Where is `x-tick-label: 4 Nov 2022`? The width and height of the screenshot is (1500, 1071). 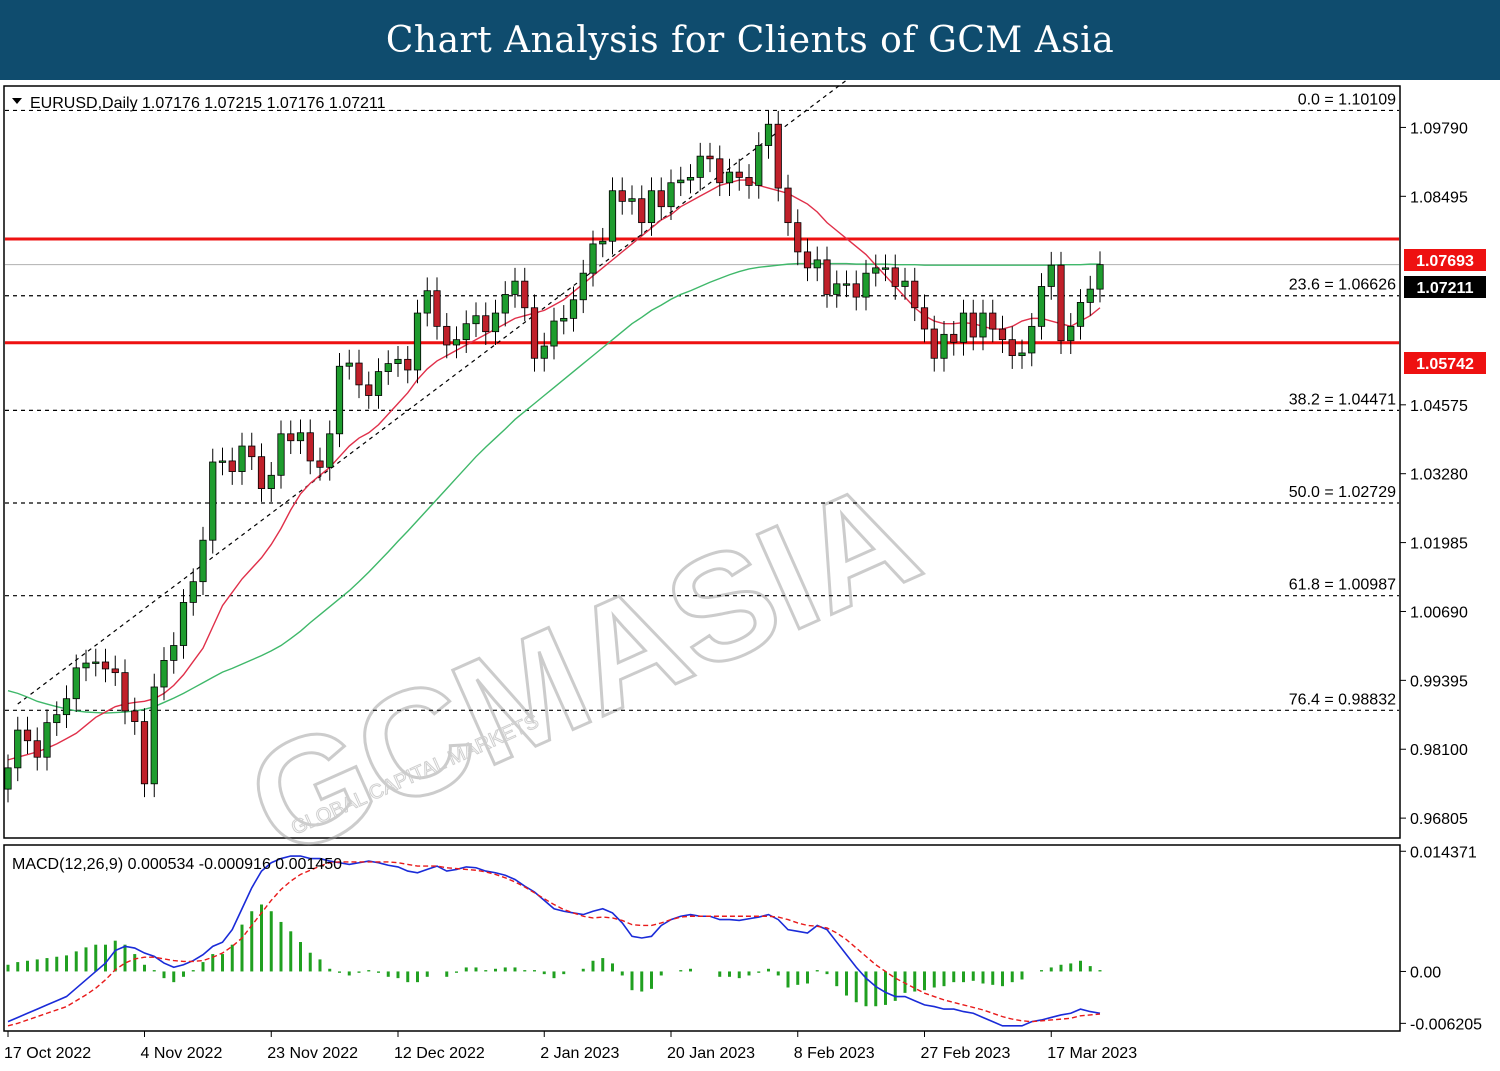 x-tick-label: 4 Nov 2022 is located at coordinates (182, 1053).